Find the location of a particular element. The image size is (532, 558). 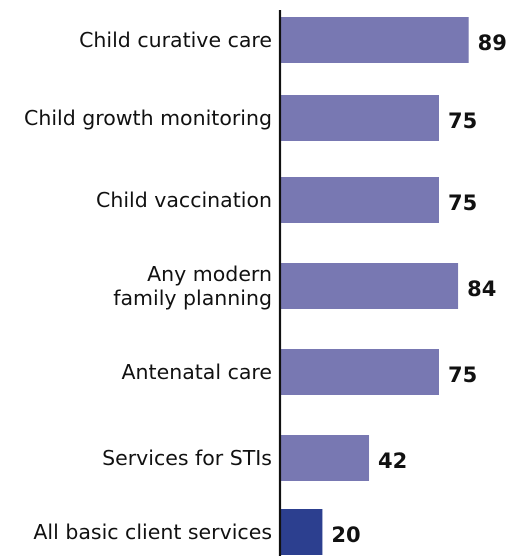

value-label-6: 20 is located at coordinates (345, 535).